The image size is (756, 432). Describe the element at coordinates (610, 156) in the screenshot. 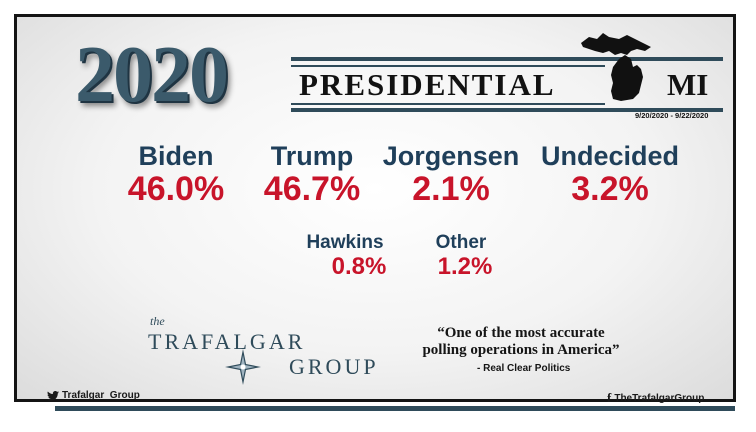

I see `candidate-name: Undecided` at that location.